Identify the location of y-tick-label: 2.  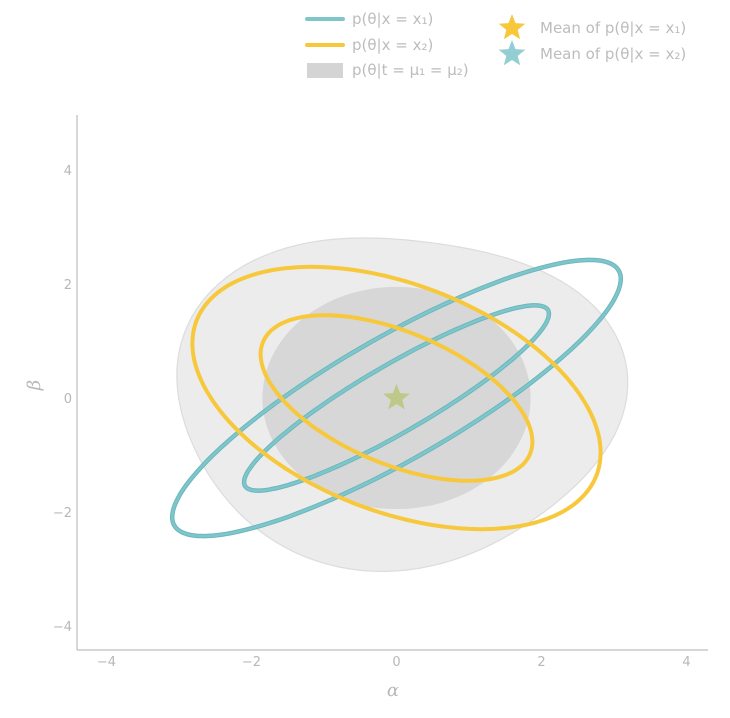
(68, 285).